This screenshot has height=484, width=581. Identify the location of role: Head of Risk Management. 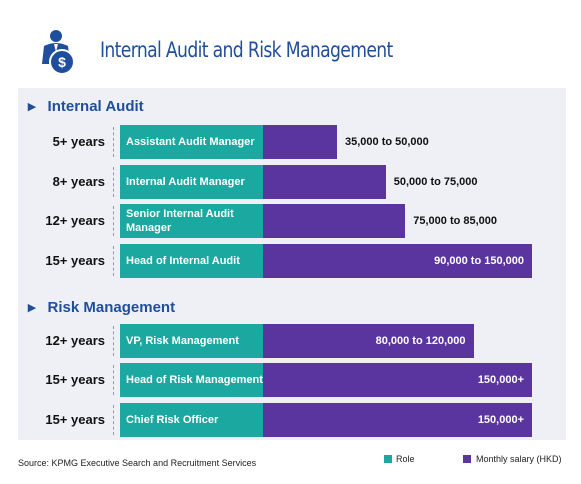
(191, 380).